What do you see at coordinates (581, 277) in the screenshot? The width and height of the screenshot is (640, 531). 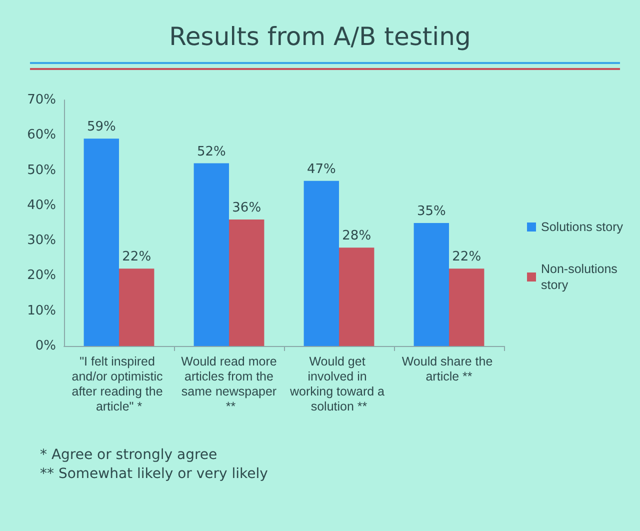 I see `legend-label: Non-solutions story` at bounding box center [581, 277].